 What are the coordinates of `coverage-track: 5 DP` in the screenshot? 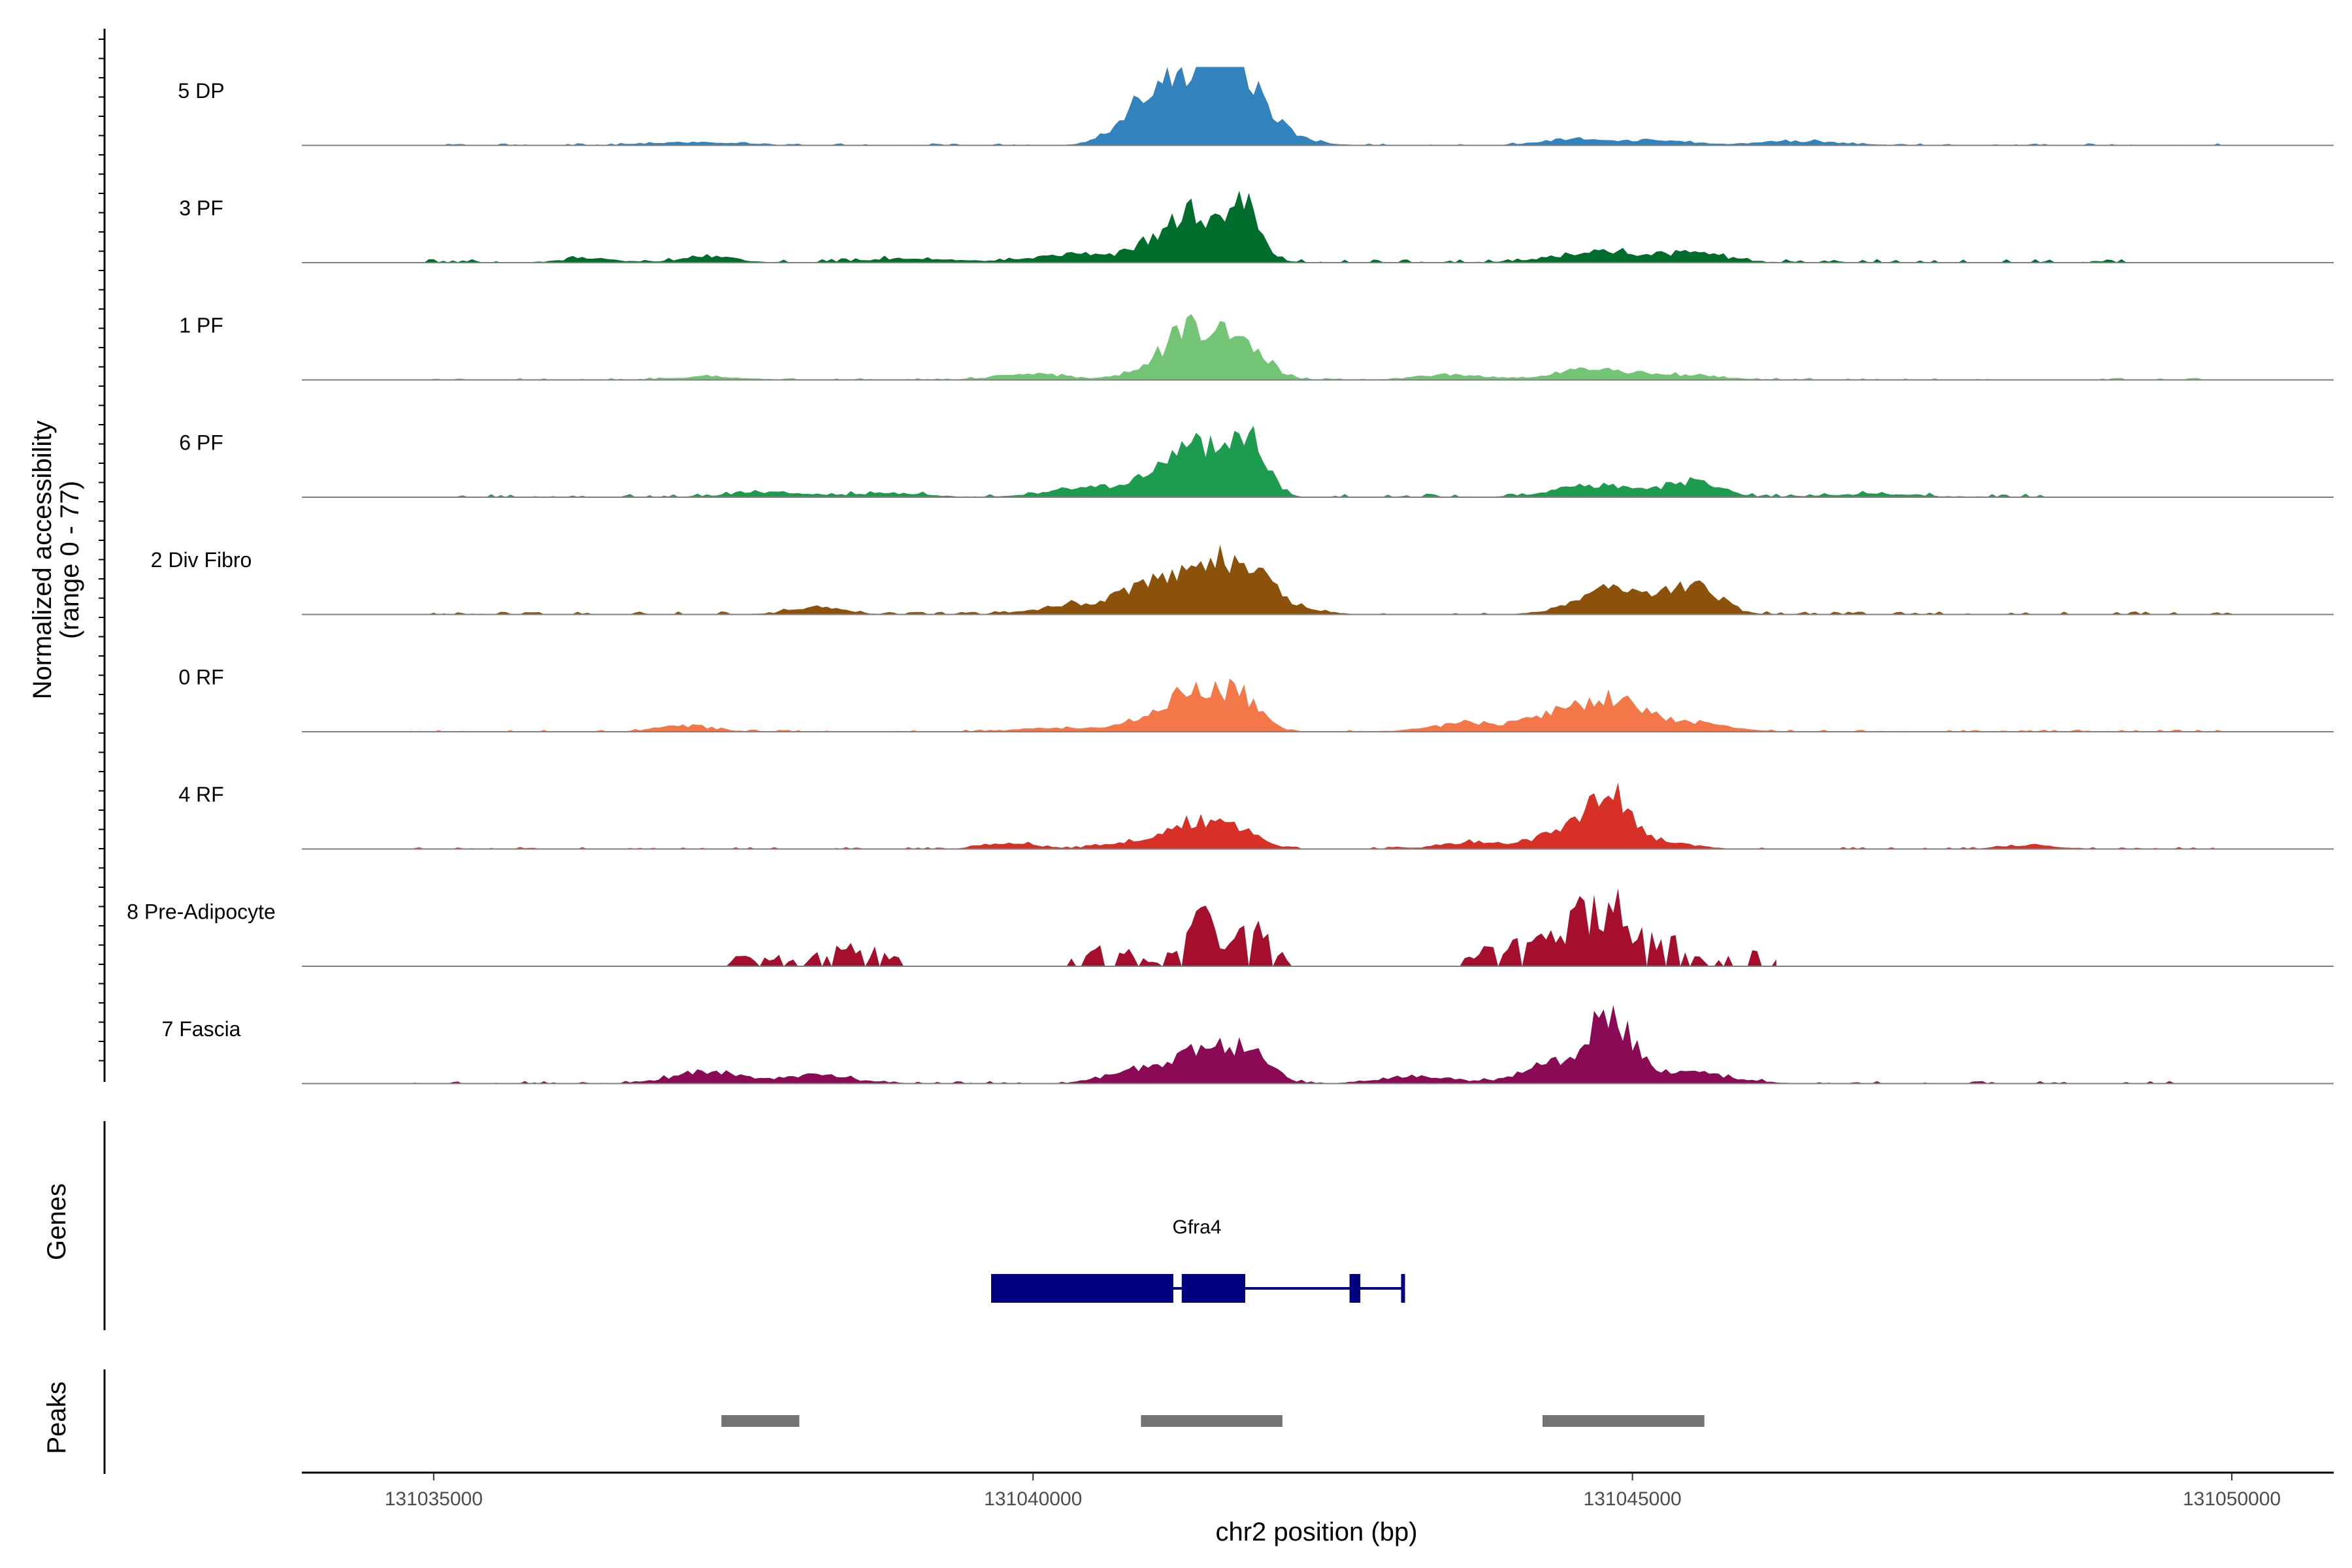 It's located at (1256, 106).